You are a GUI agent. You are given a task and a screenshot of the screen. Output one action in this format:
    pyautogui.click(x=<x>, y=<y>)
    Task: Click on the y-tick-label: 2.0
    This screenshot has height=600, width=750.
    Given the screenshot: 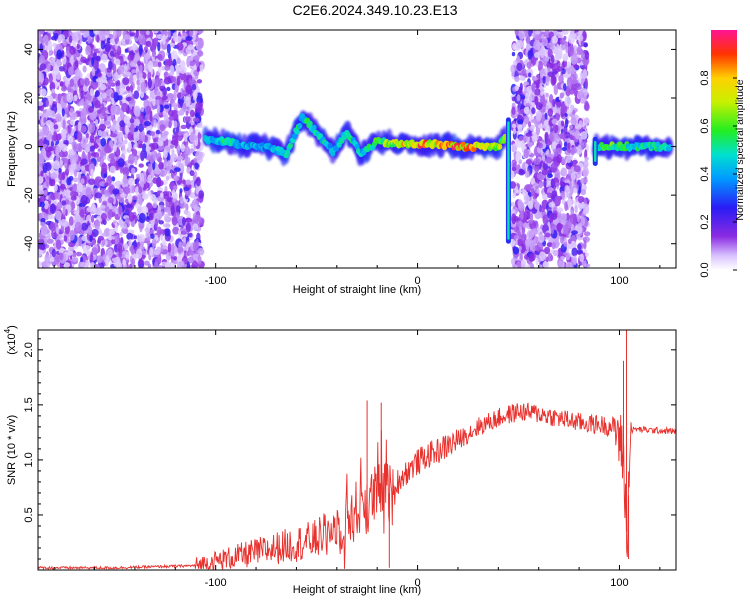 What is the action you would take?
    pyautogui.click(x=29, y=349)
    